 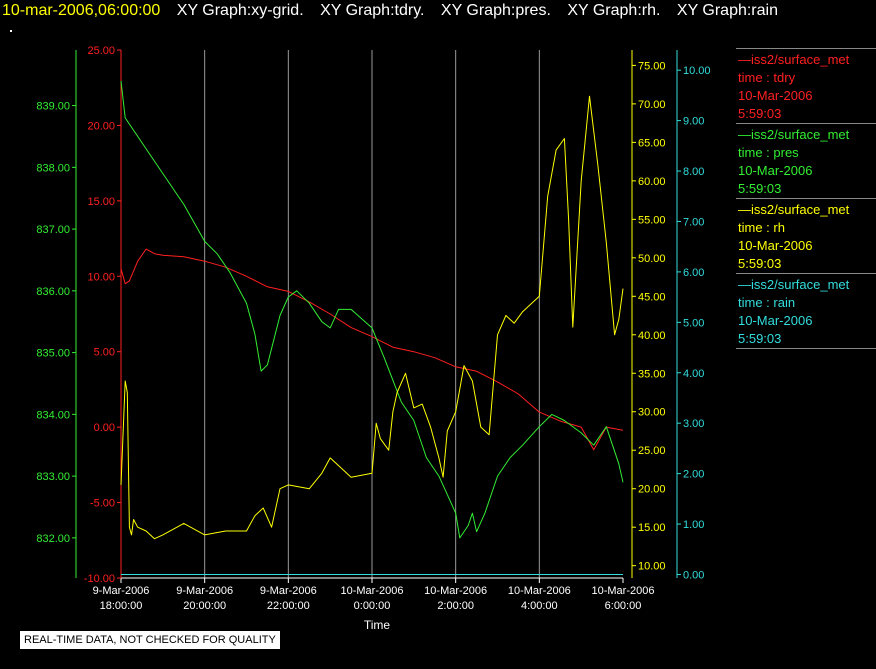 I want to click on legend-variable: time : rh, so click(x=761, y=227).